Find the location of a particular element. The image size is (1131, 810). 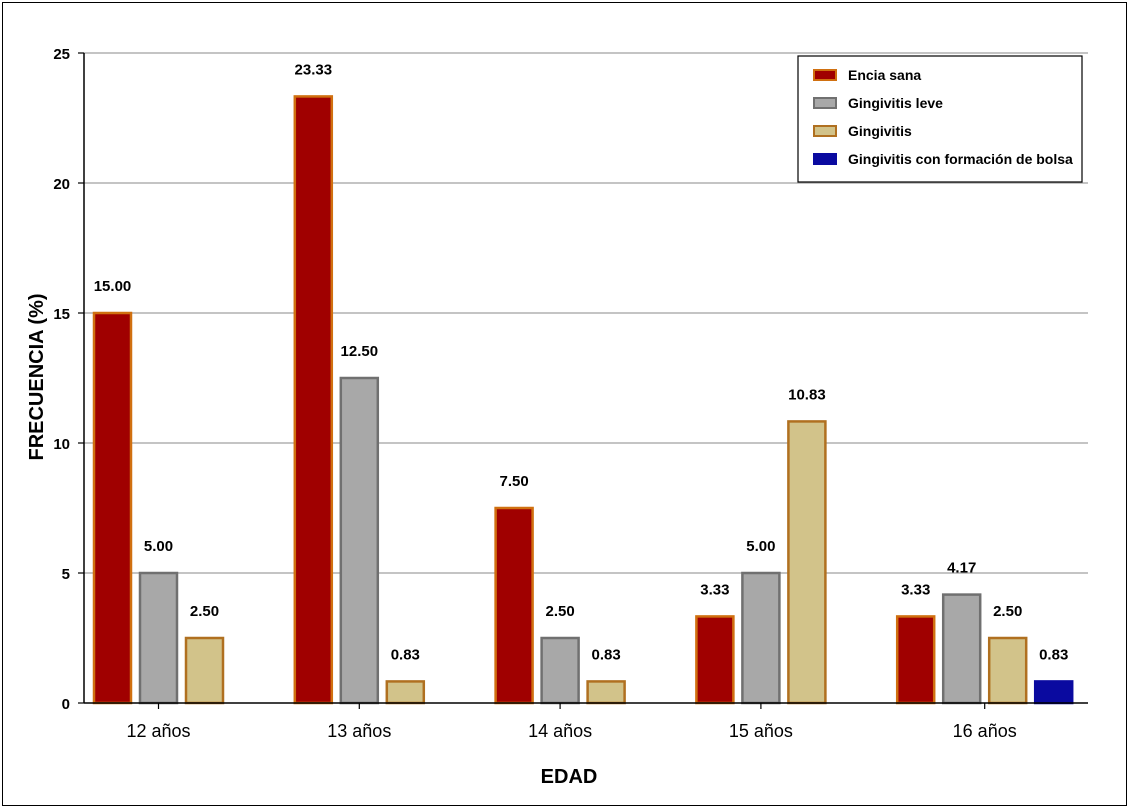

data-label: 4.17 is located at coordinates (961, 568).